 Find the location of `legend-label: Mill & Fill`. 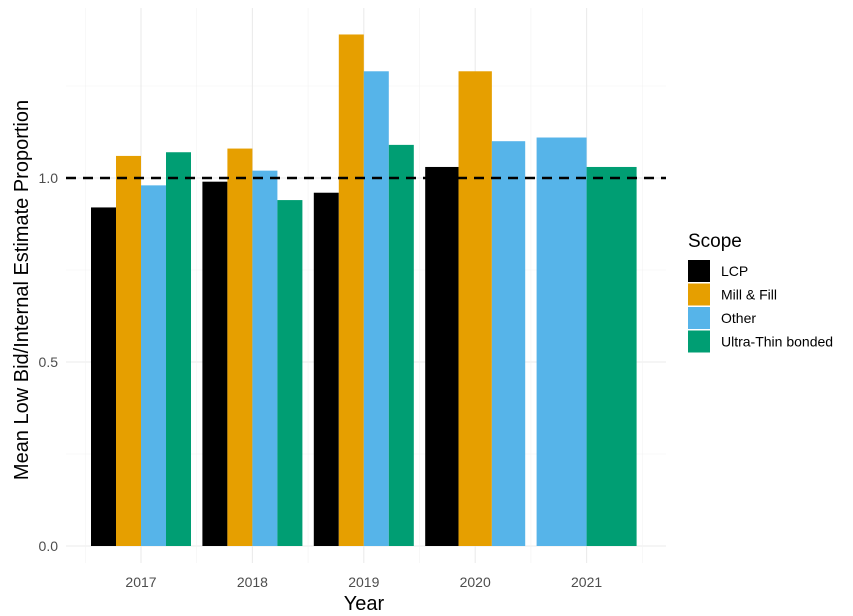

legend-label: Mill & Fill is located at coordinates (749, 295).